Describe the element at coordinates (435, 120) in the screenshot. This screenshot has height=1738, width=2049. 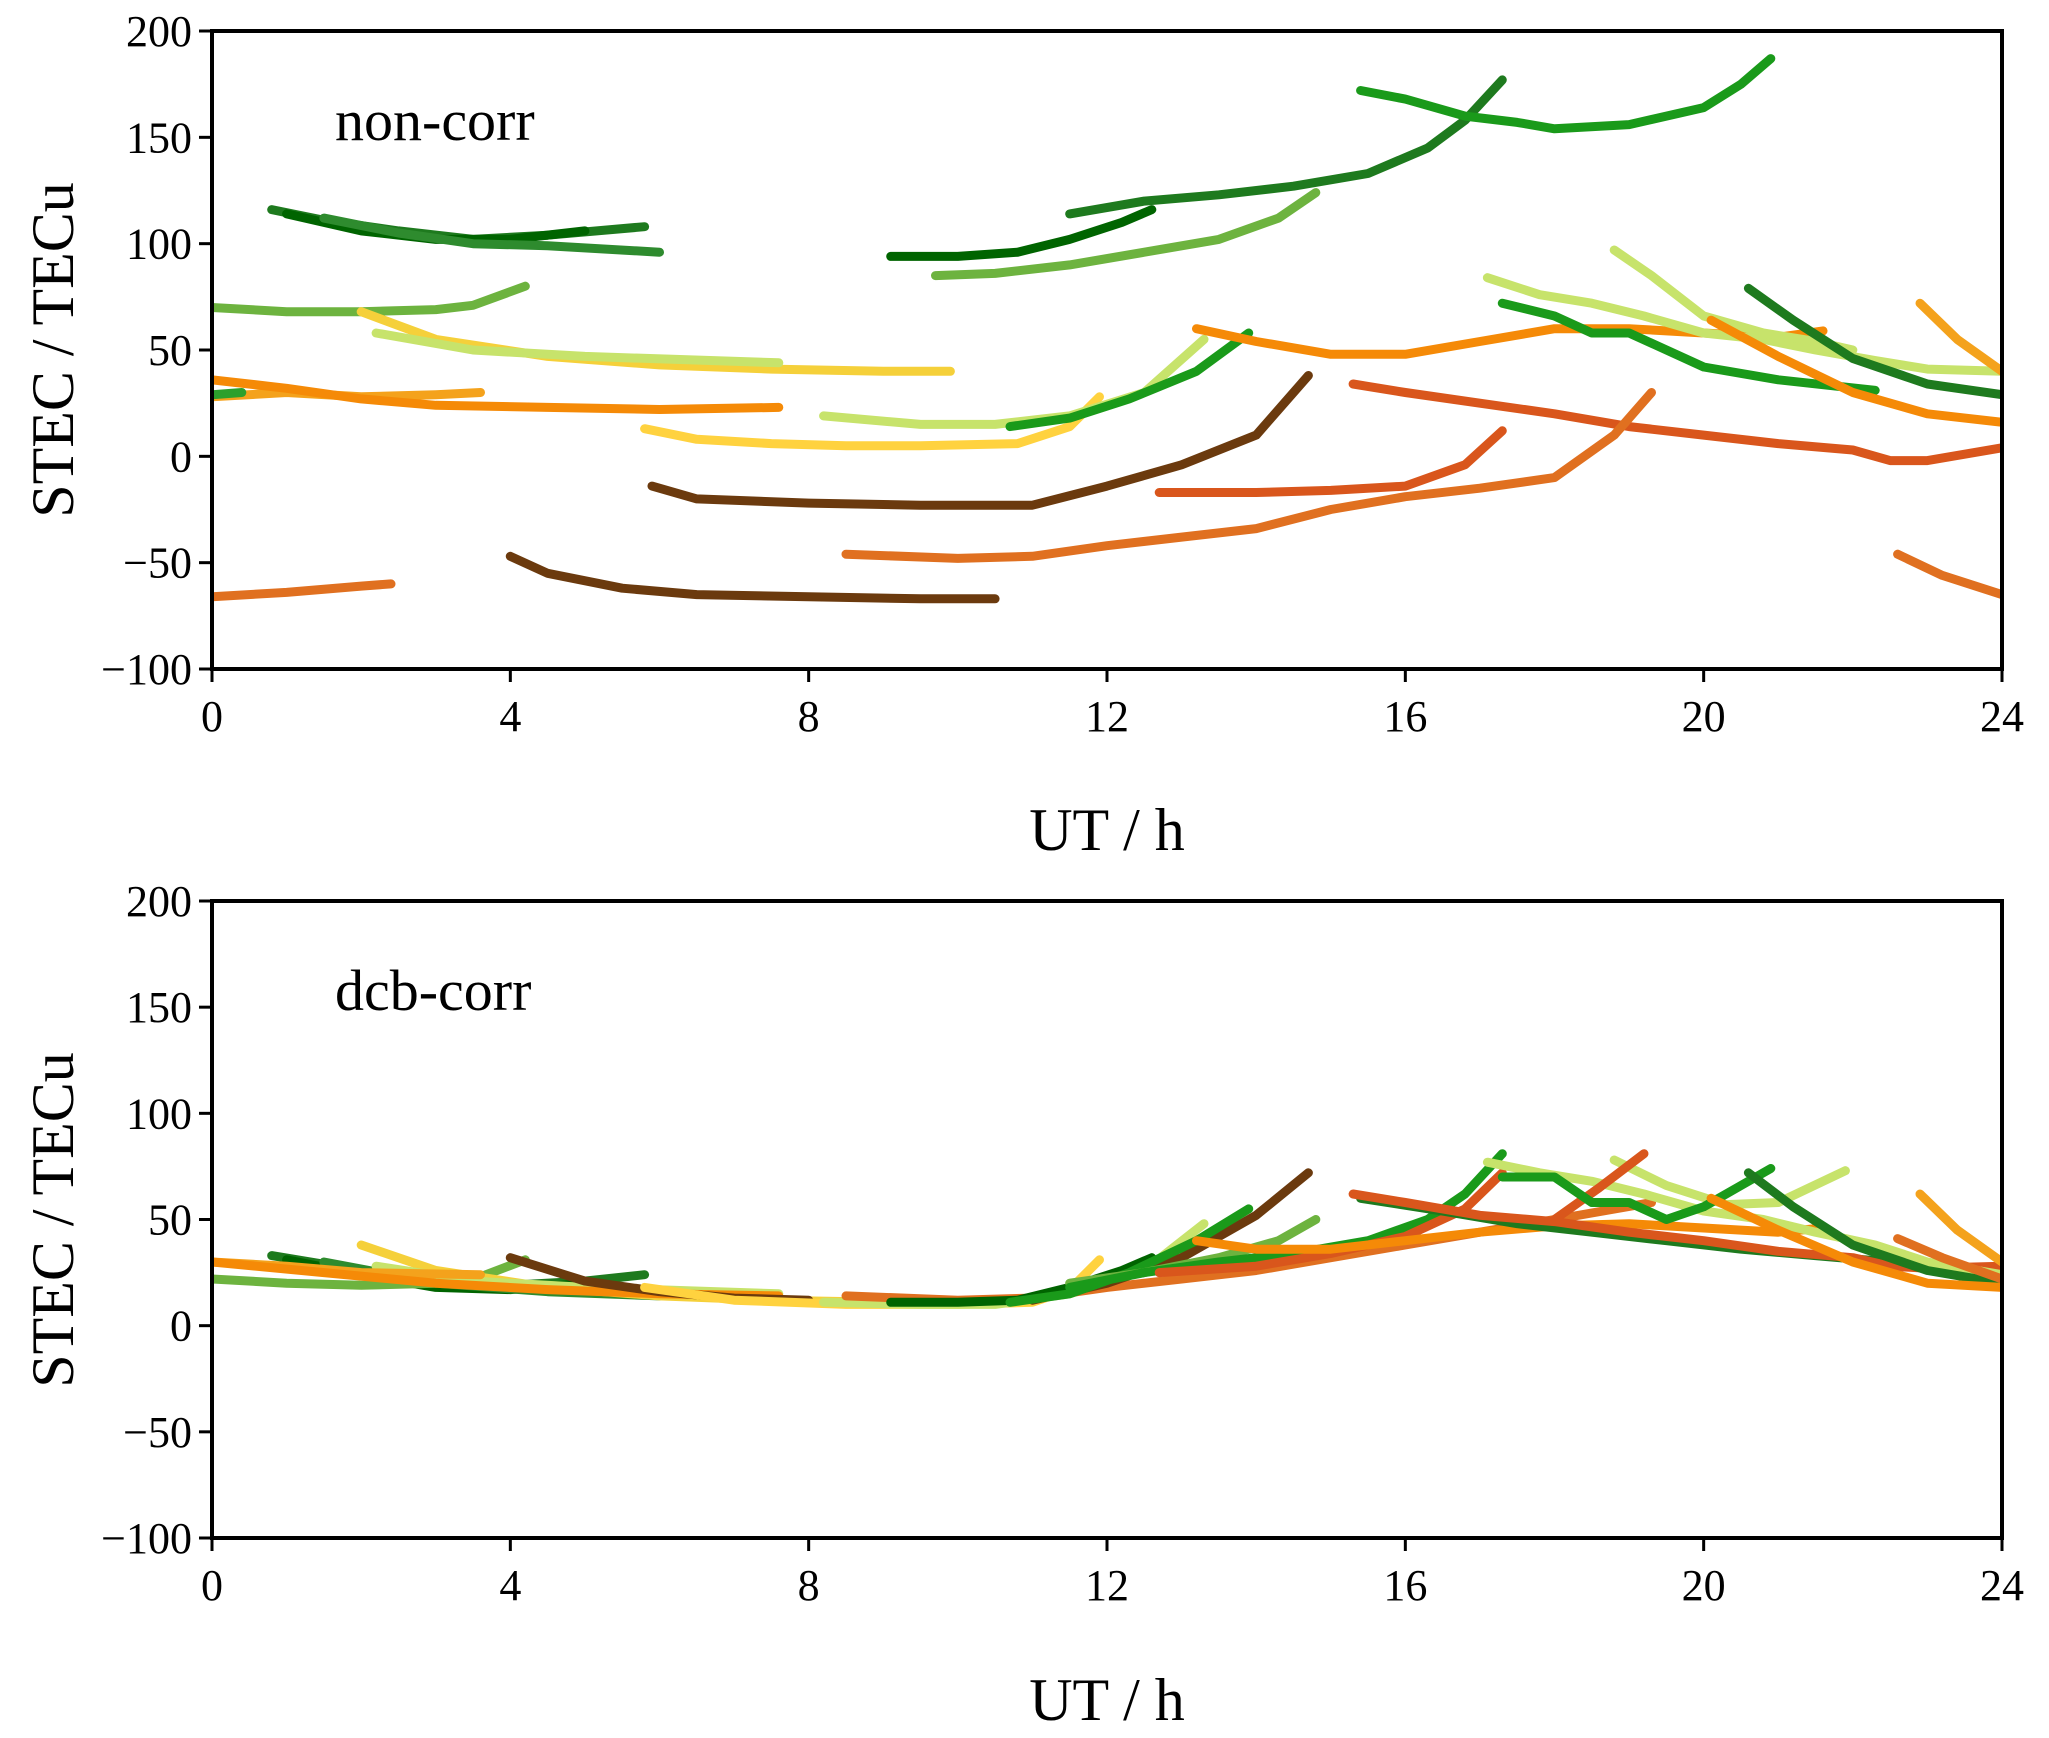
I see `panel-label: non-corr` at that location.